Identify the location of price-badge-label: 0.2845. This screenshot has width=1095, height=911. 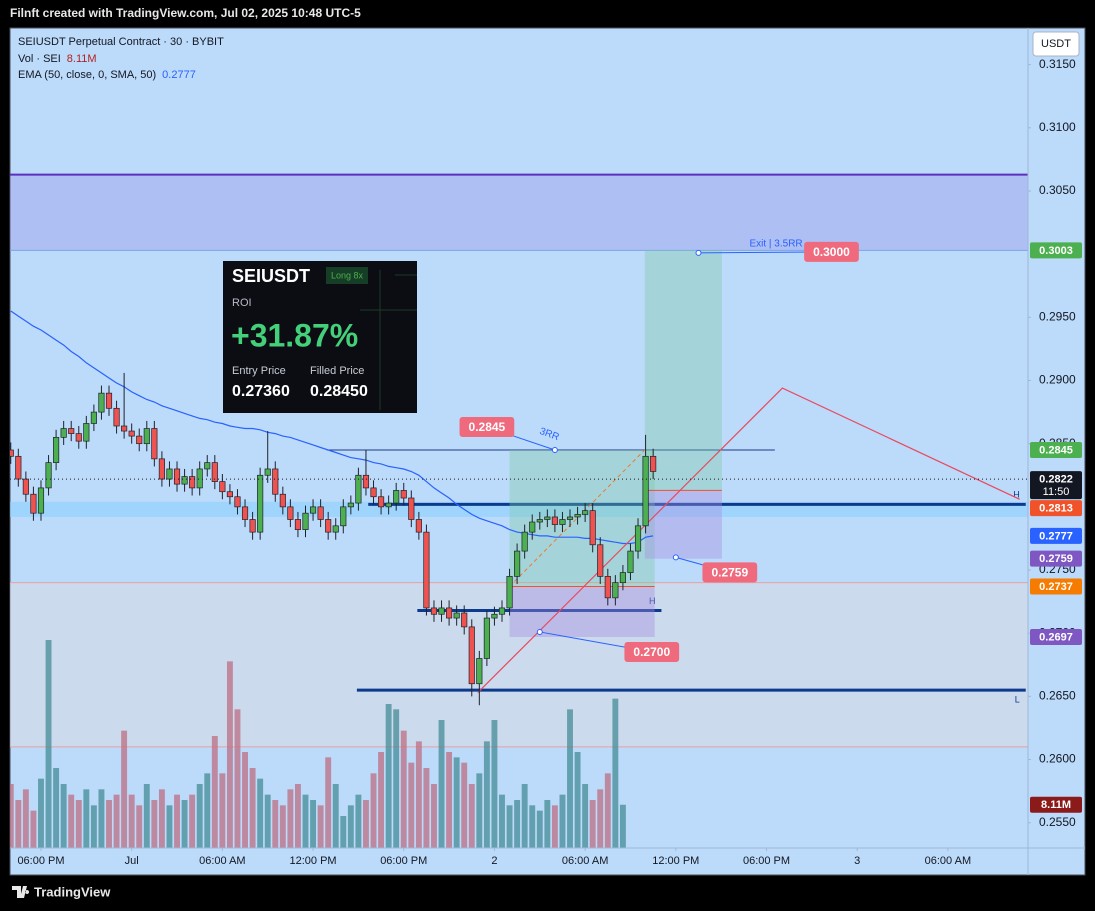
(1056, 450).